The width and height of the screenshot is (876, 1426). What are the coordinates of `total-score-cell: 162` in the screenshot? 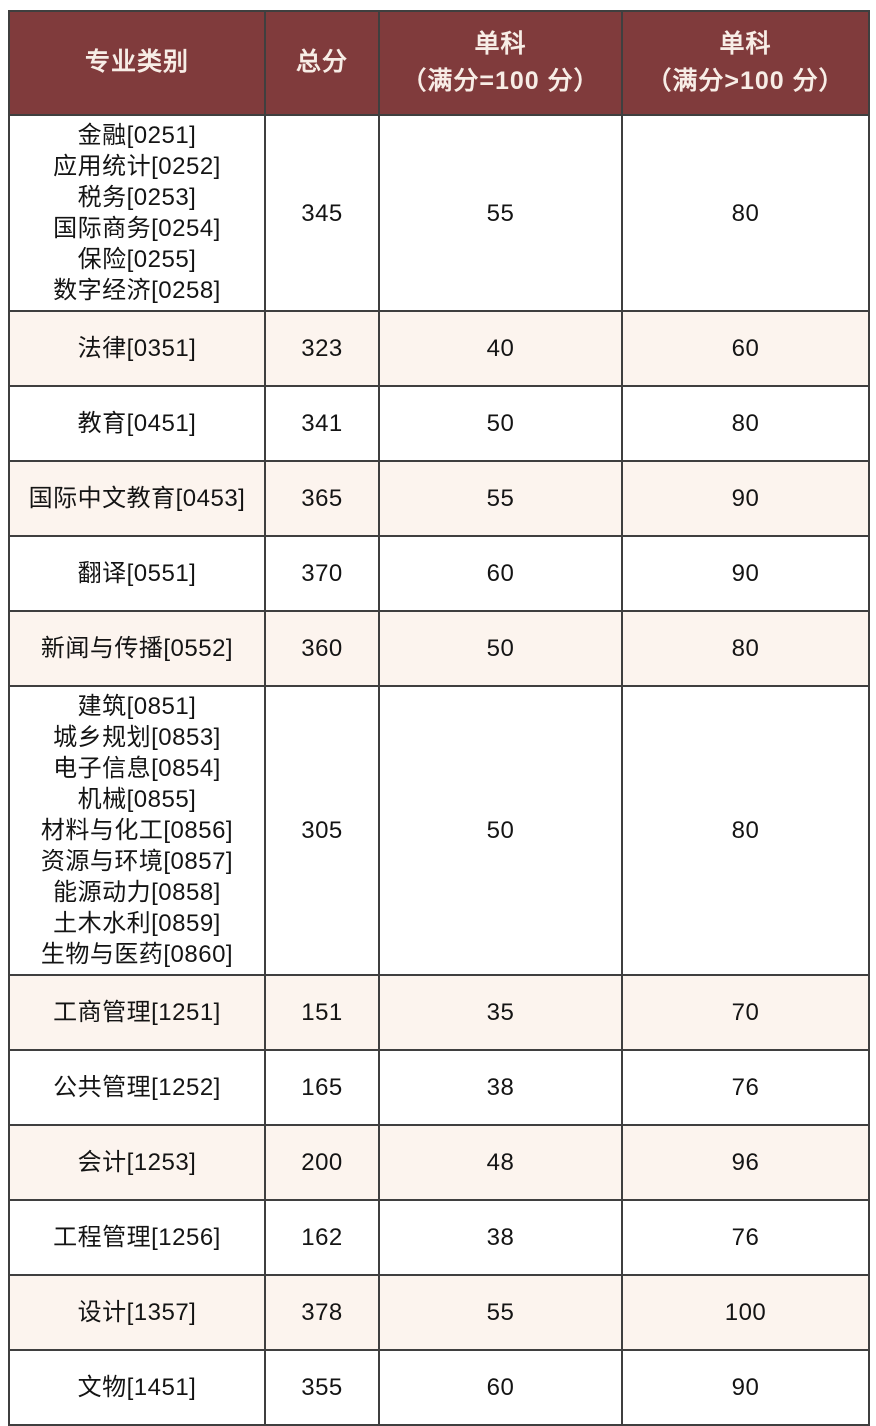 It's located at (322, 1237).